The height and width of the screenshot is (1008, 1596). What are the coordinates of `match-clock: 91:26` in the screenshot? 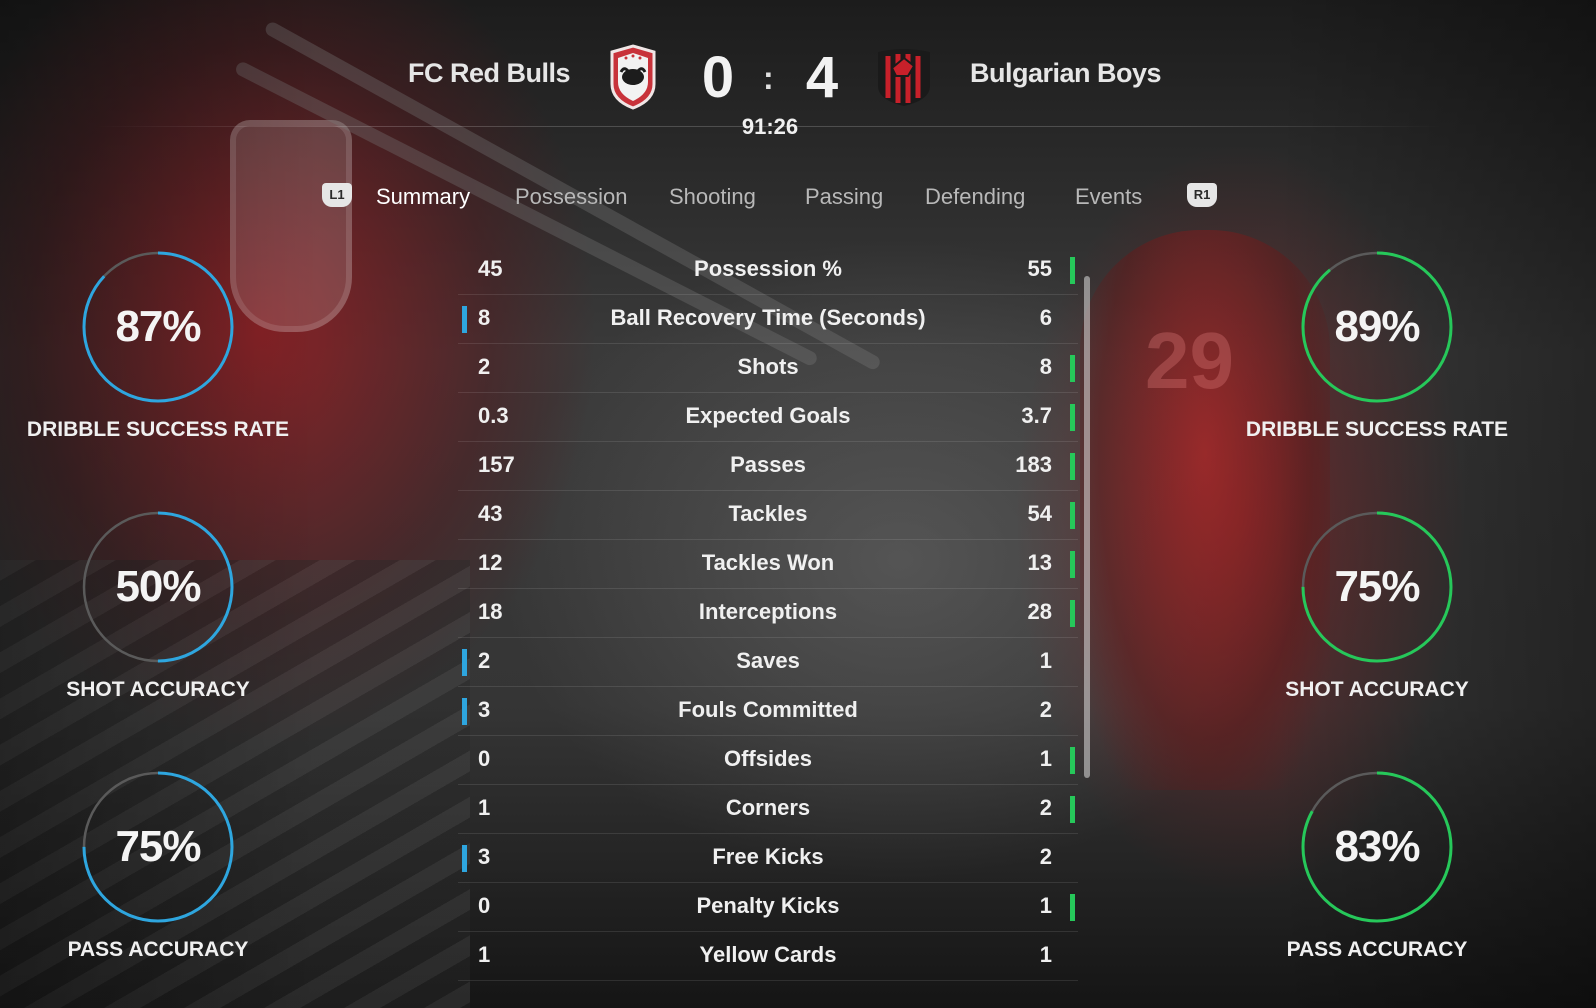 It's located at (770, 126).